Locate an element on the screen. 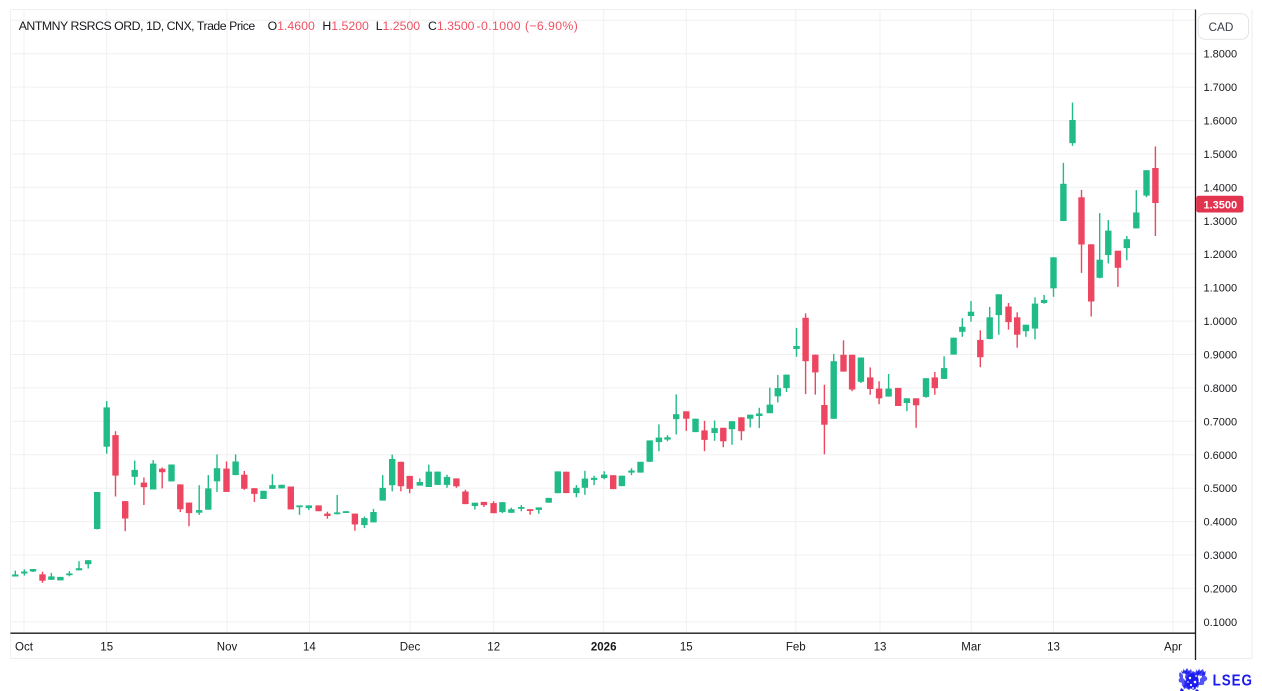  svg-text: Mar is located at coordinates (971, 647).